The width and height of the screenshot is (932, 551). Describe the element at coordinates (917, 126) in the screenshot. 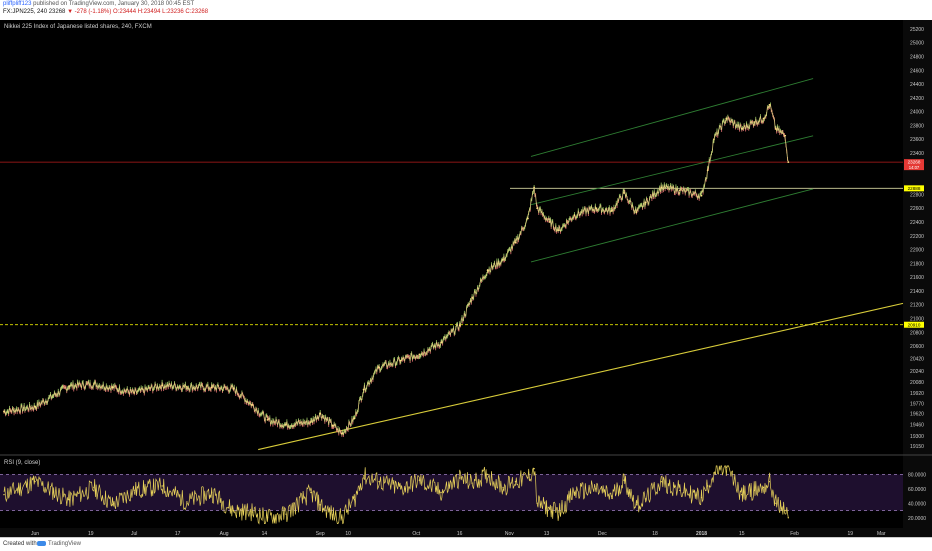

I see `price-tick-label: 23800` at that location.